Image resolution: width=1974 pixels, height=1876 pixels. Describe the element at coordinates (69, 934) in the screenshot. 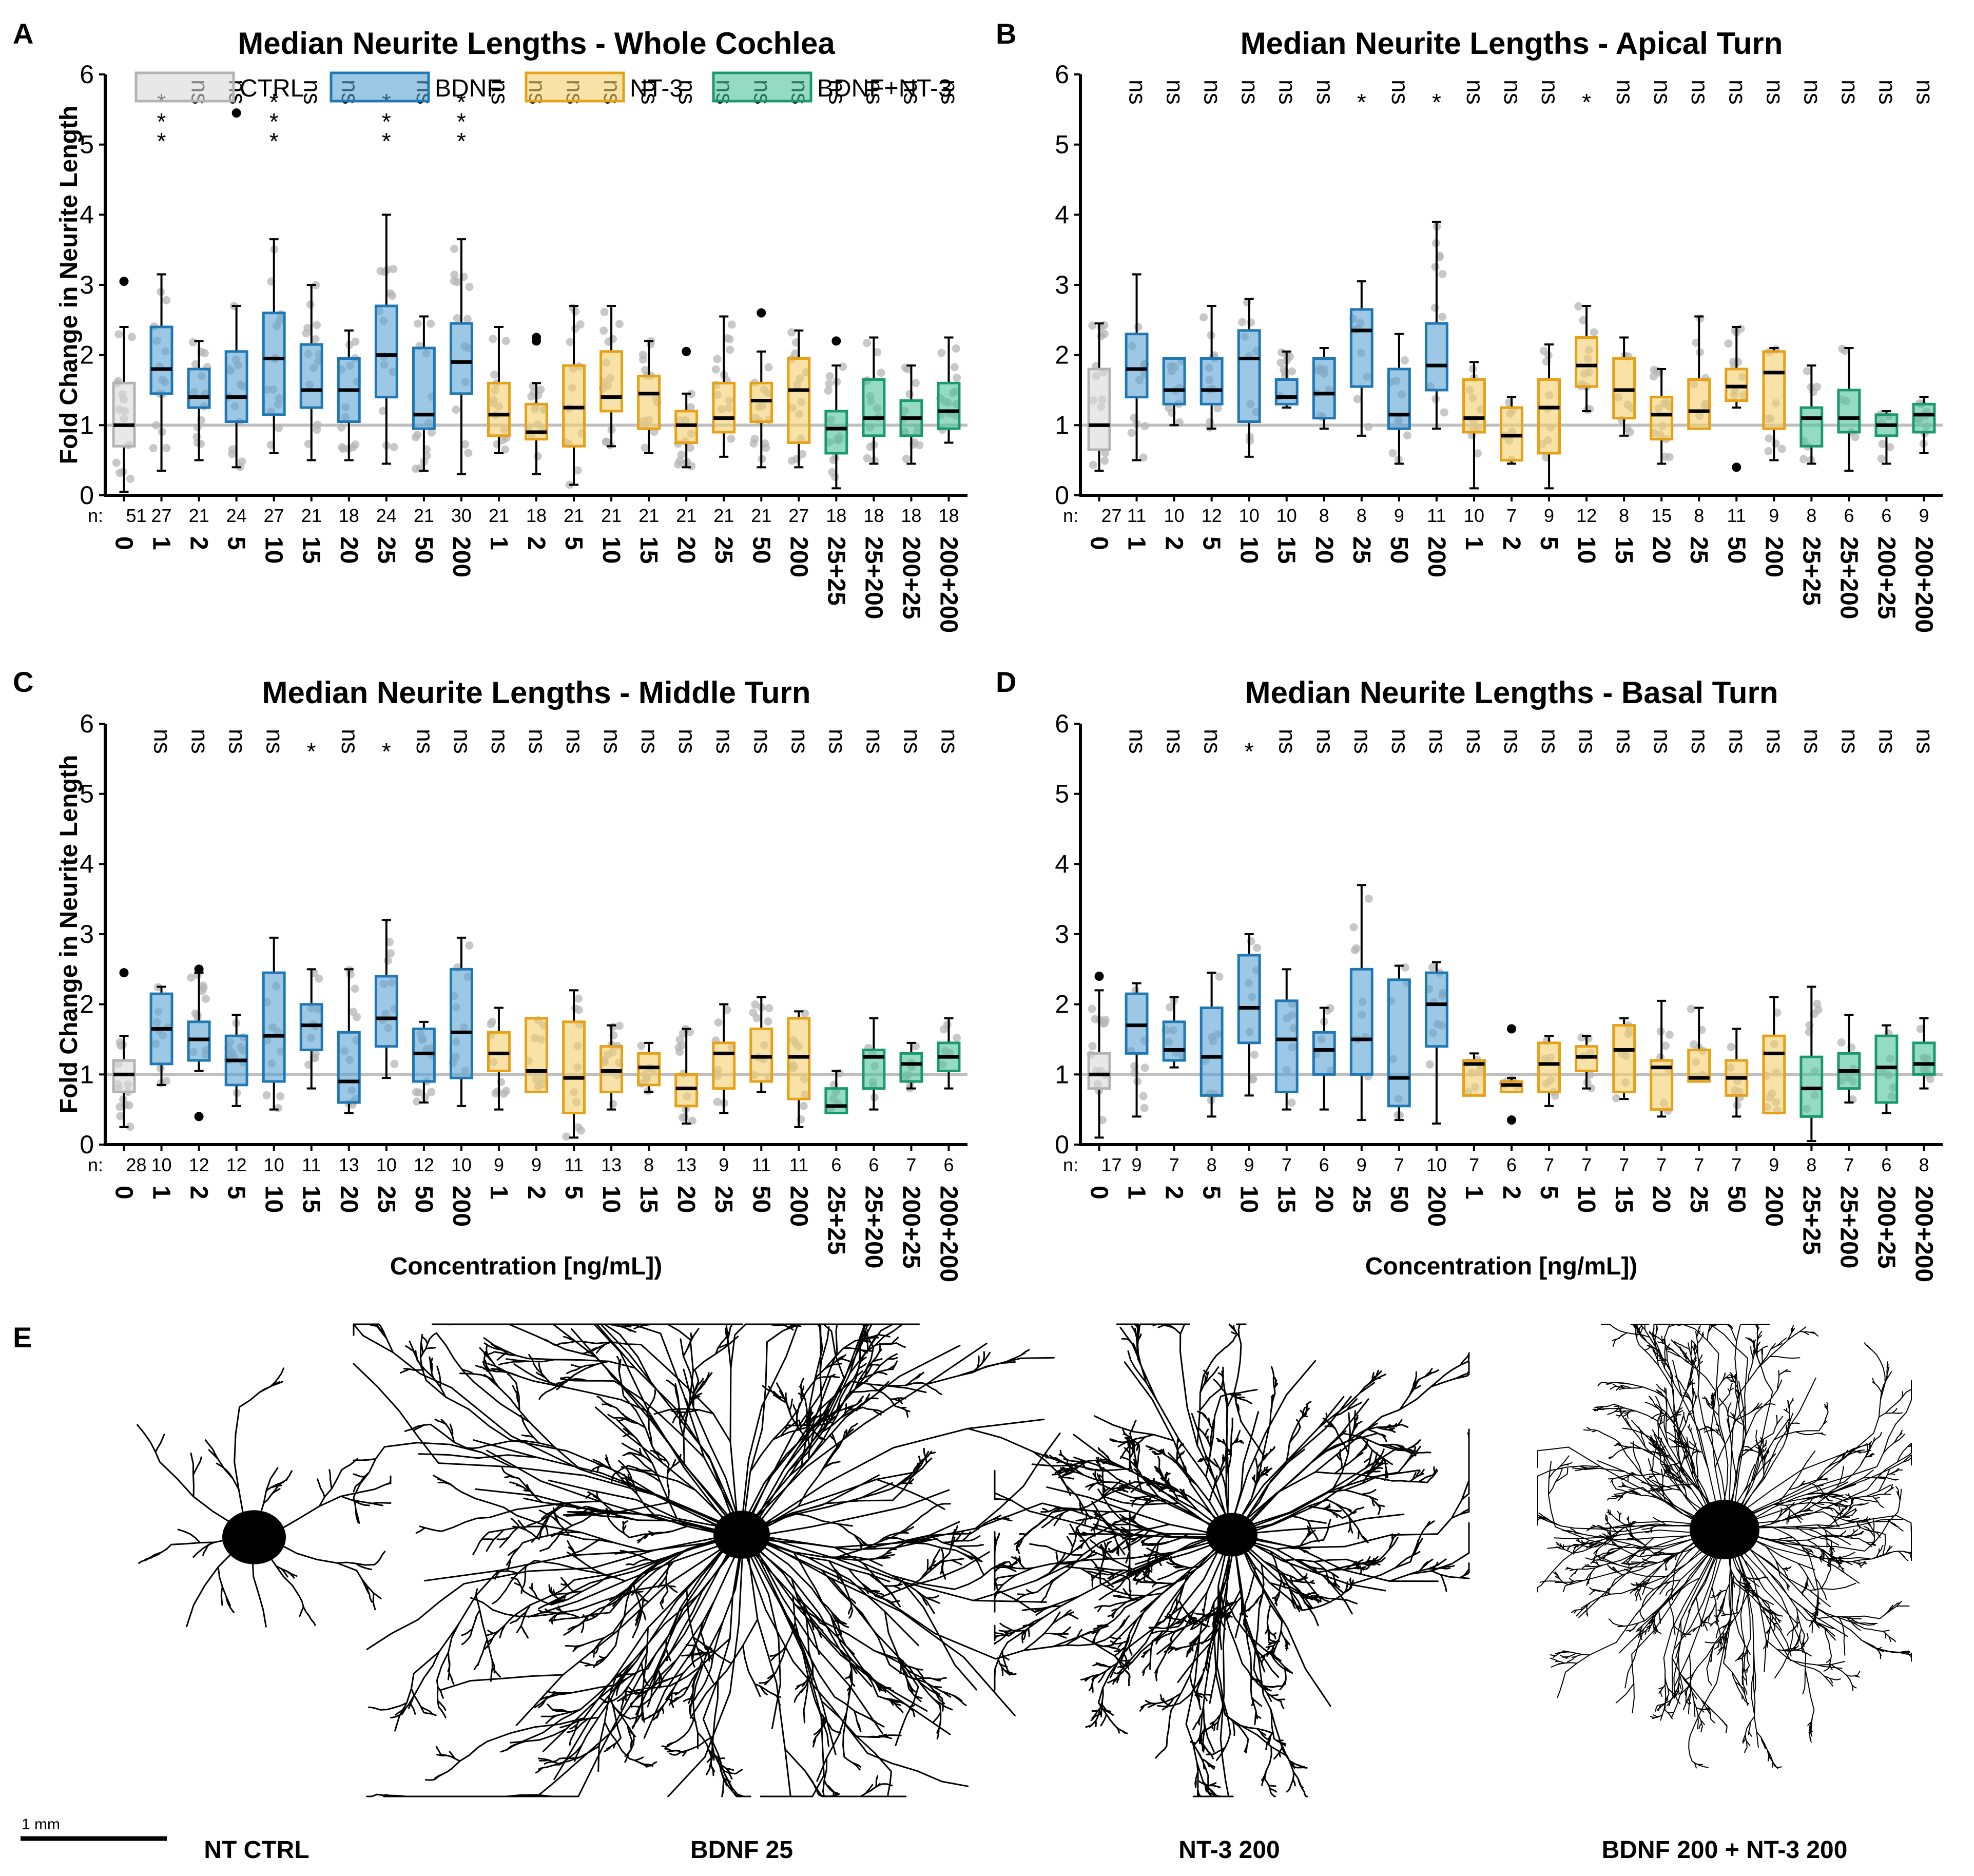

I see `y-axis-label: Fold Change in Neurite Length` at that location.